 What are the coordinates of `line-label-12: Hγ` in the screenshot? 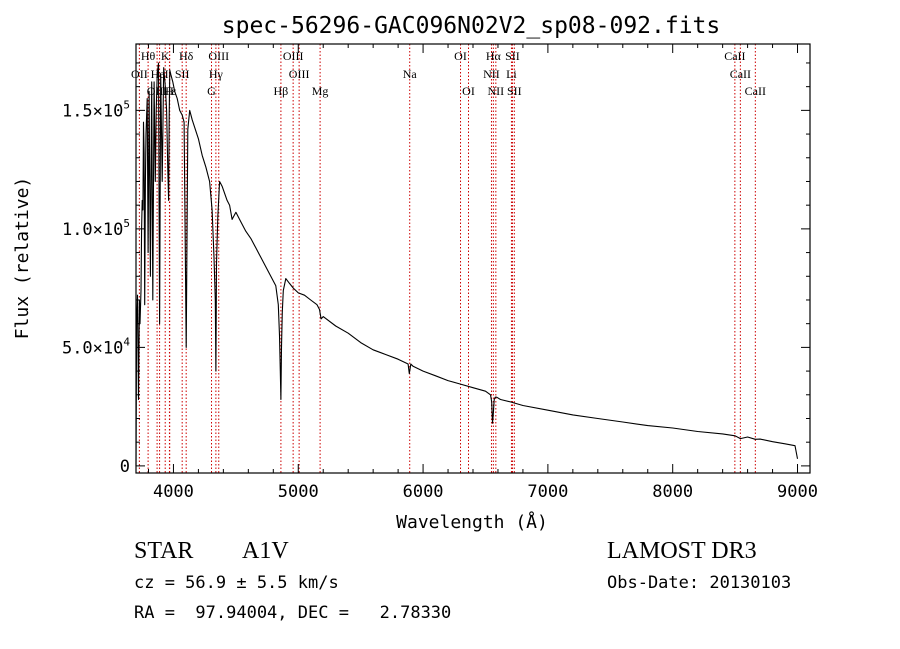 It's located at (216, 74).